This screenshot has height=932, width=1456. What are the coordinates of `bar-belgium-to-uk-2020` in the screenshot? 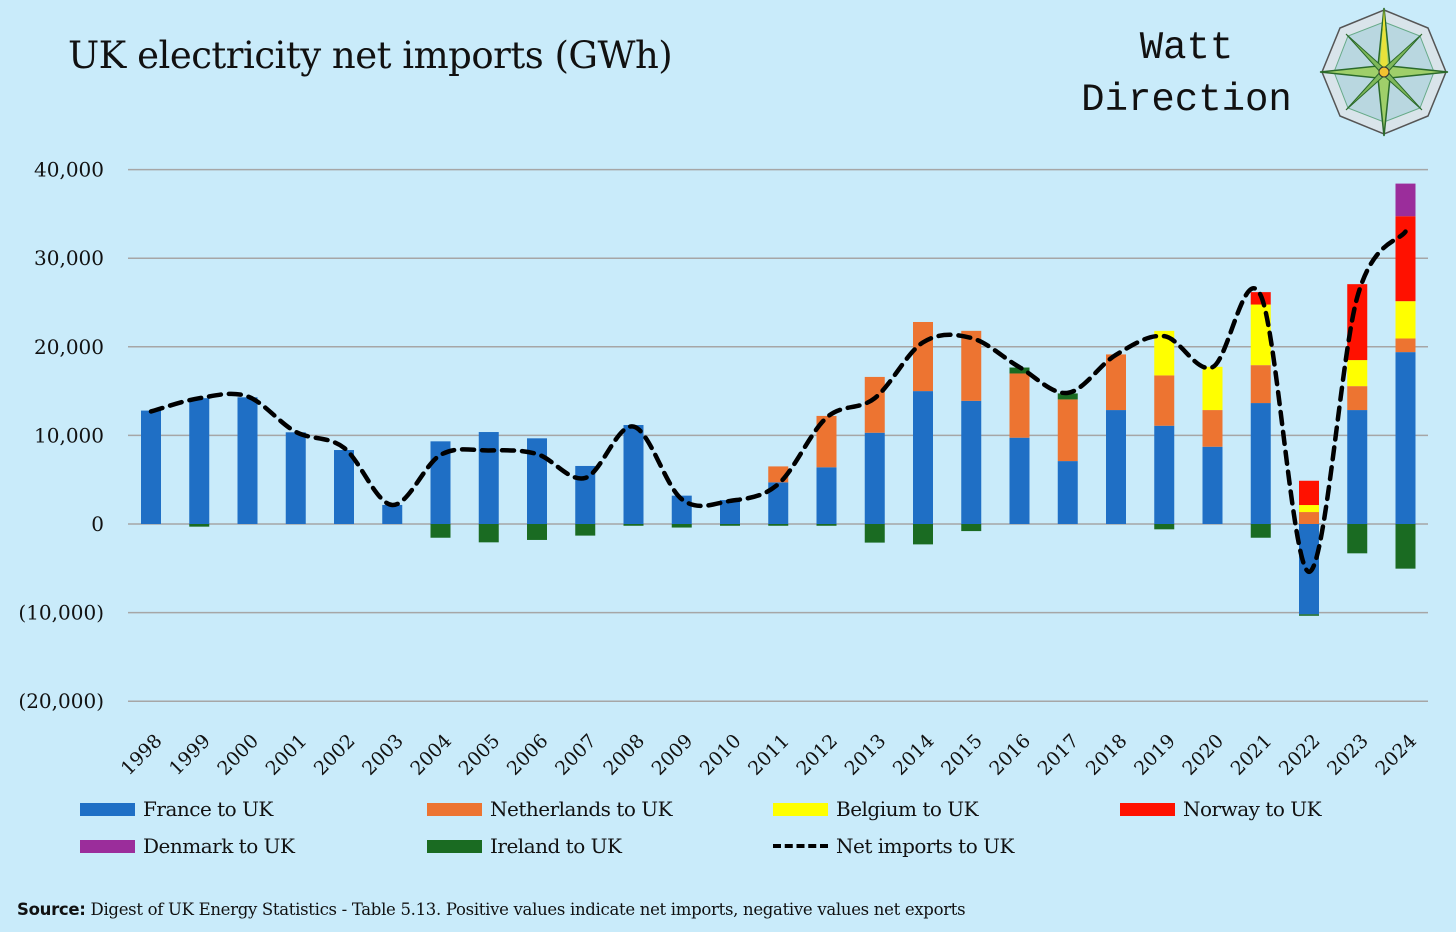 It's located at (1212, 388).